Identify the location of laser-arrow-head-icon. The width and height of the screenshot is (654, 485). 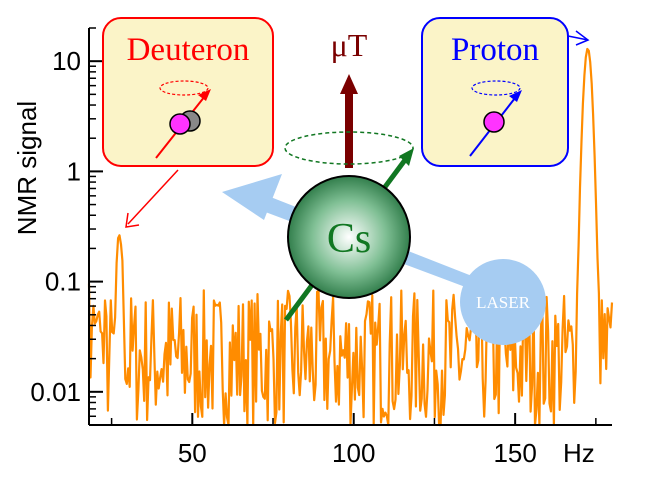
(252, 197).